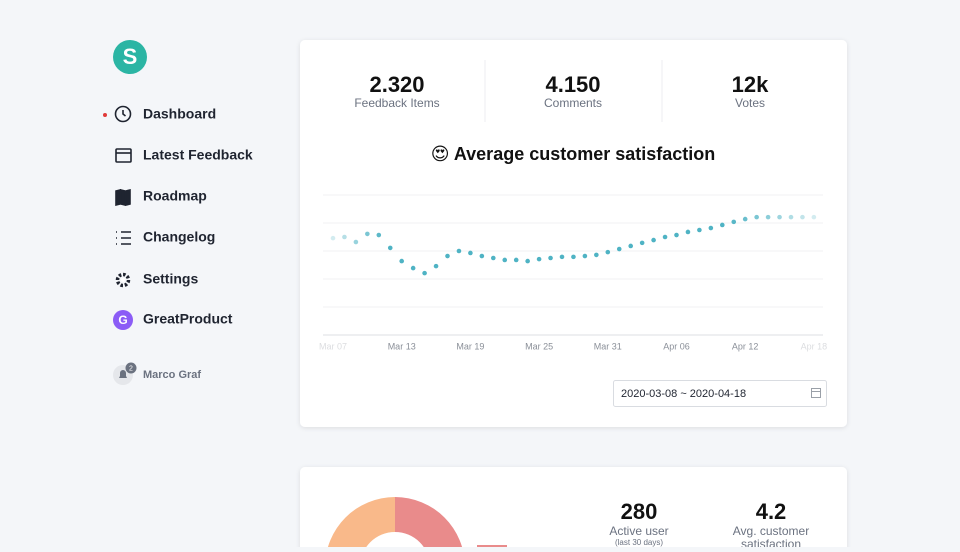 The image size is (960, 552). What do you see at coordinates (402, 346) in the screenshot?
I see `x-tick-label: Mar 13` at bounding box center [402, 346].